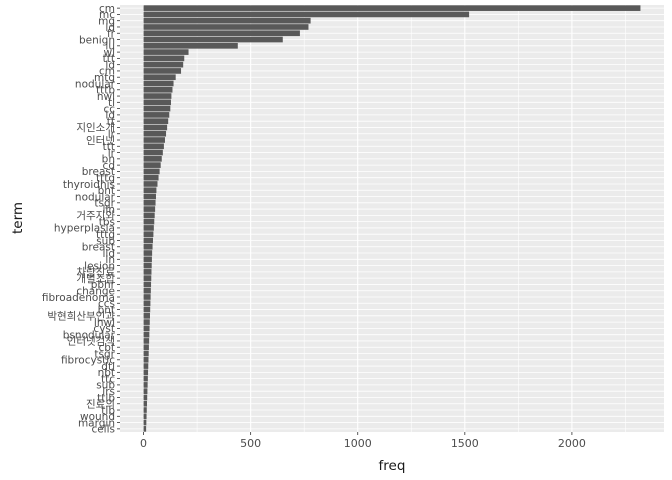 This screenshot has width=672, height=480. Describe the element at coordinates (89, 335) in the screenshot. I see `y-tick-label: bsnodular` at that location.